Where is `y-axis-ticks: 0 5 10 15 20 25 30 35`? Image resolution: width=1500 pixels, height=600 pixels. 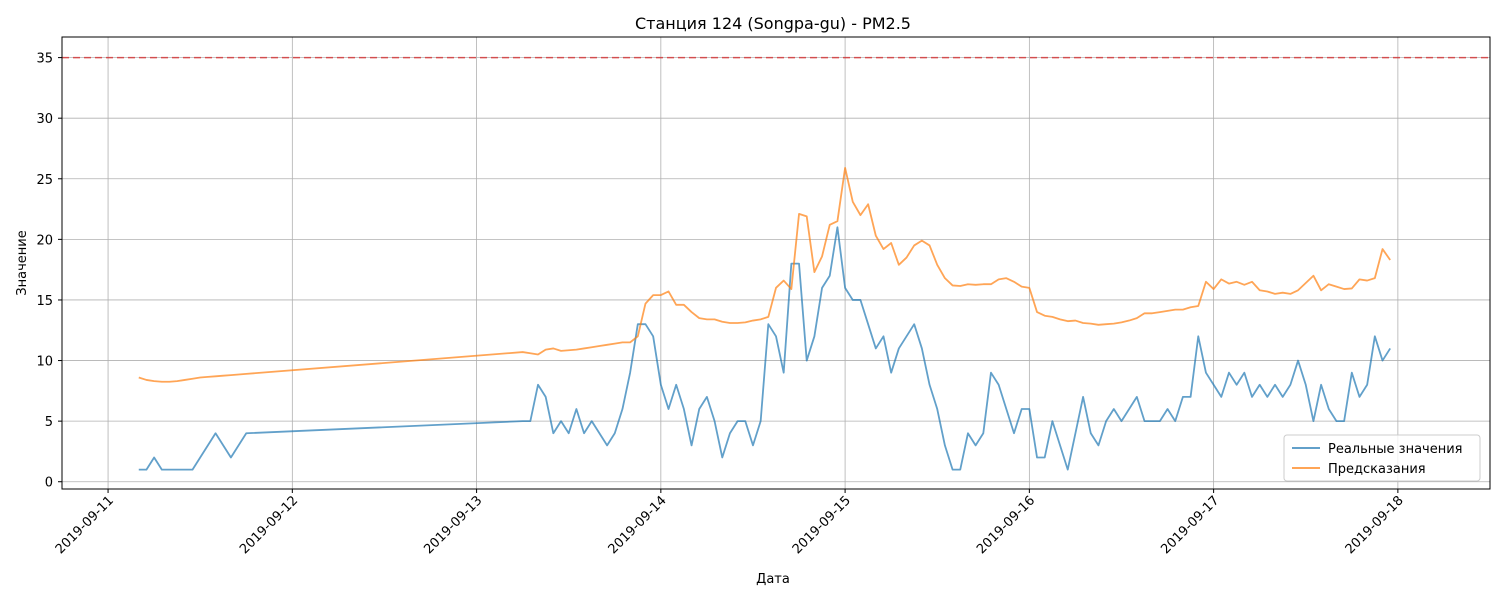 y-axis-ticks: 0 5 10 15 20 25 30 35 is located at coordinates (49, 271).